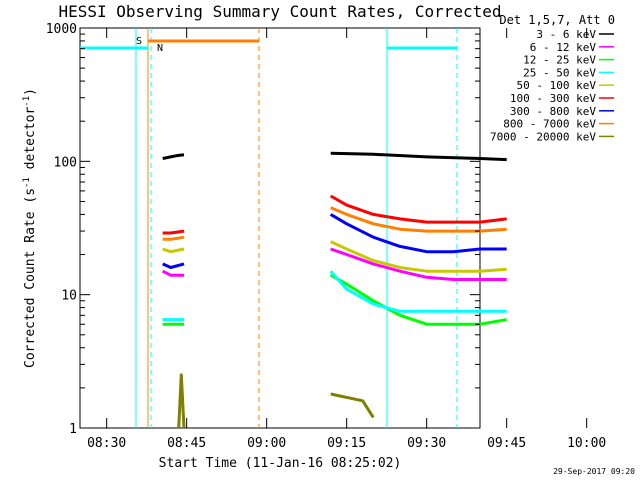 Image resolution: width=640 pixels, height=480 pixels. Describe the element at coordinates (266, 443) in the screenshot. I see `x-tick-label-2: 09:00` at that location.